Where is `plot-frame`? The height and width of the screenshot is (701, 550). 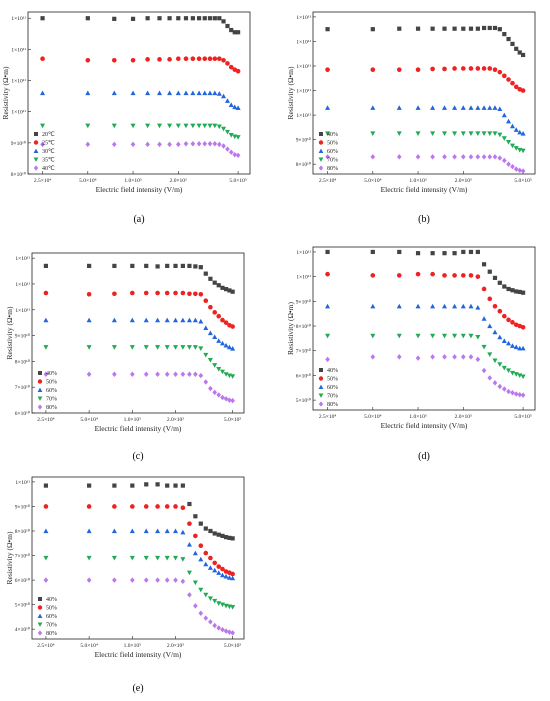
plot-frame is located at coordinates (138, 333).